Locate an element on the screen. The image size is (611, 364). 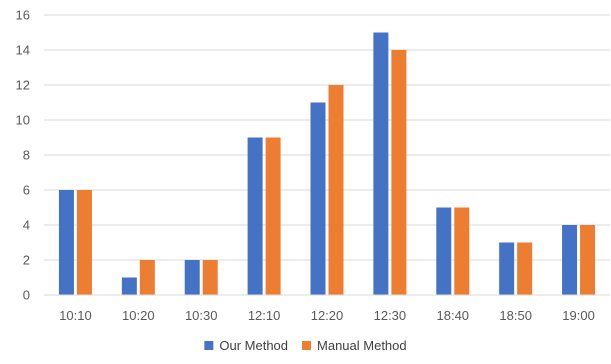
x-tick-label: 12:20 is located at coordinates (327, 315).